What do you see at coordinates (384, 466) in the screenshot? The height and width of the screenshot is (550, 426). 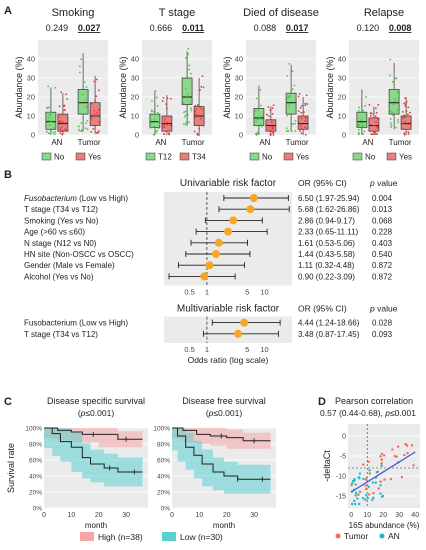 I see `corr-bg` at bounding box center [384, 466].